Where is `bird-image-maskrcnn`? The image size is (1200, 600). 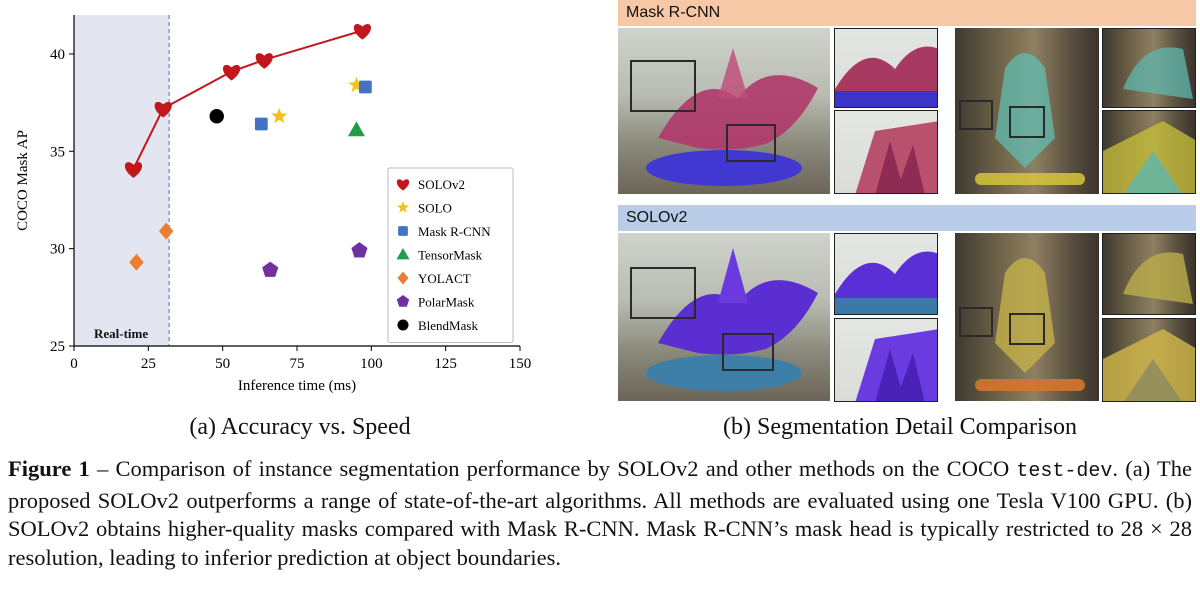 bird-image-maskrcnn is located at coordinates (724, 111).